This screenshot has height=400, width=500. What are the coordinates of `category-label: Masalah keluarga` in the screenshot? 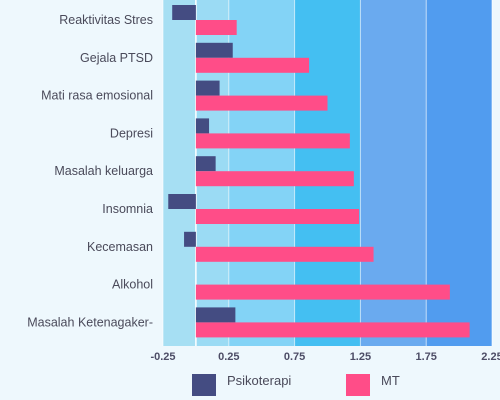 It's located at (103, 171).